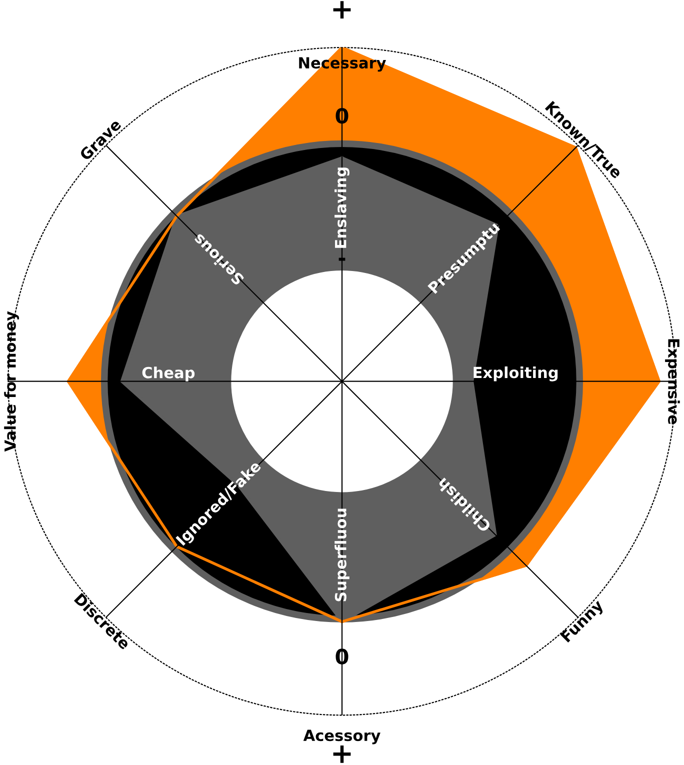 The height and width of the screenshot is (765, 684). Describe the element at coordinates (168, 374) in the screenshot. I see `text: Cheap` at that location.